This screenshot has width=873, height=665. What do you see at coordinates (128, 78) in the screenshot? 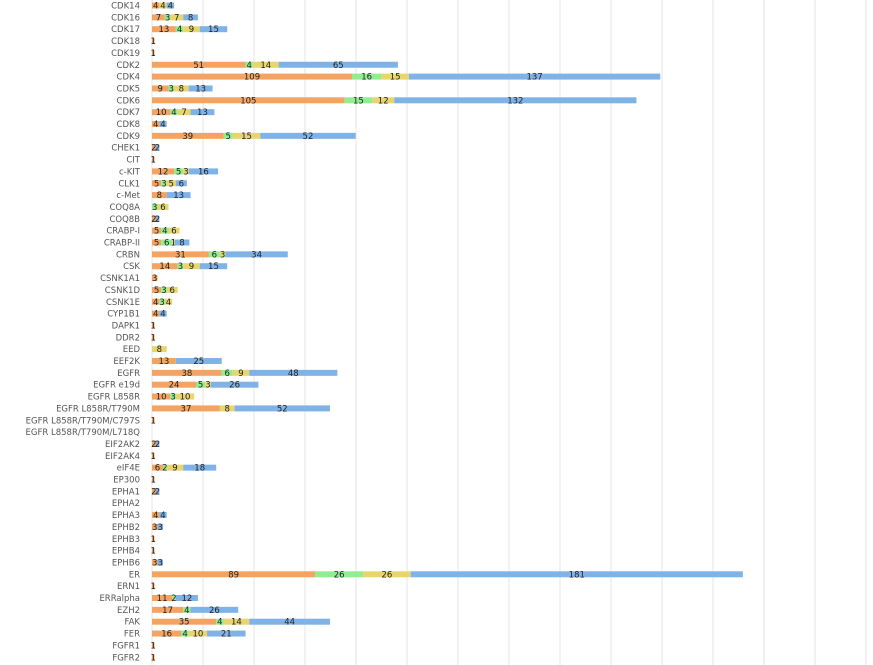
I see `category-label: CDK4` at bounding box center [128, 78].